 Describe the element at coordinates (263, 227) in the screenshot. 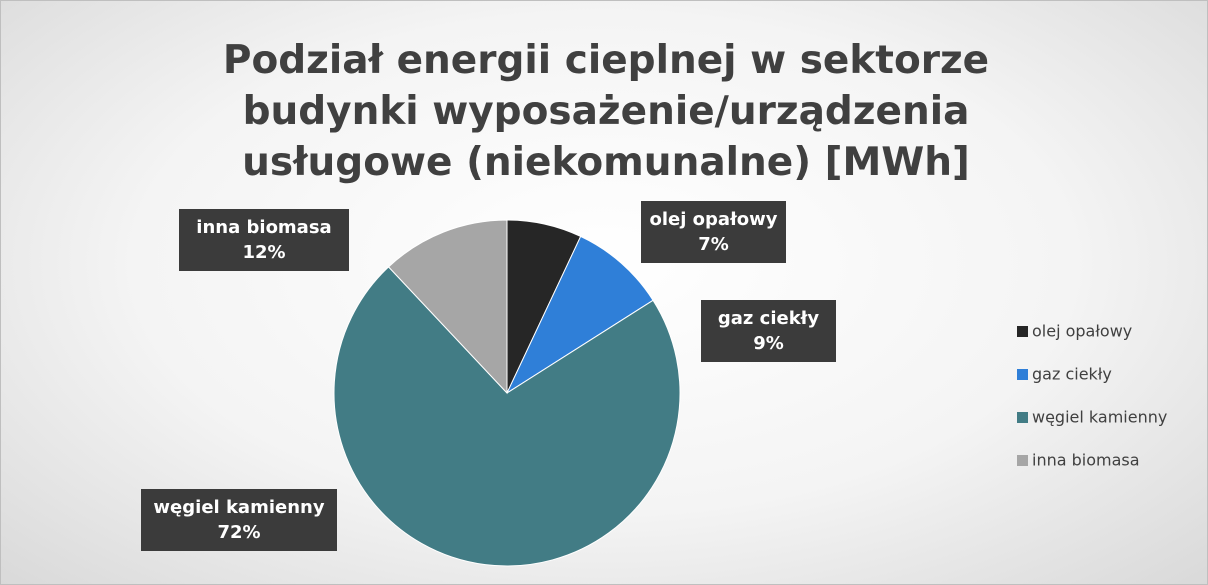

I see `data-label-category: inna biomasa` at that location.